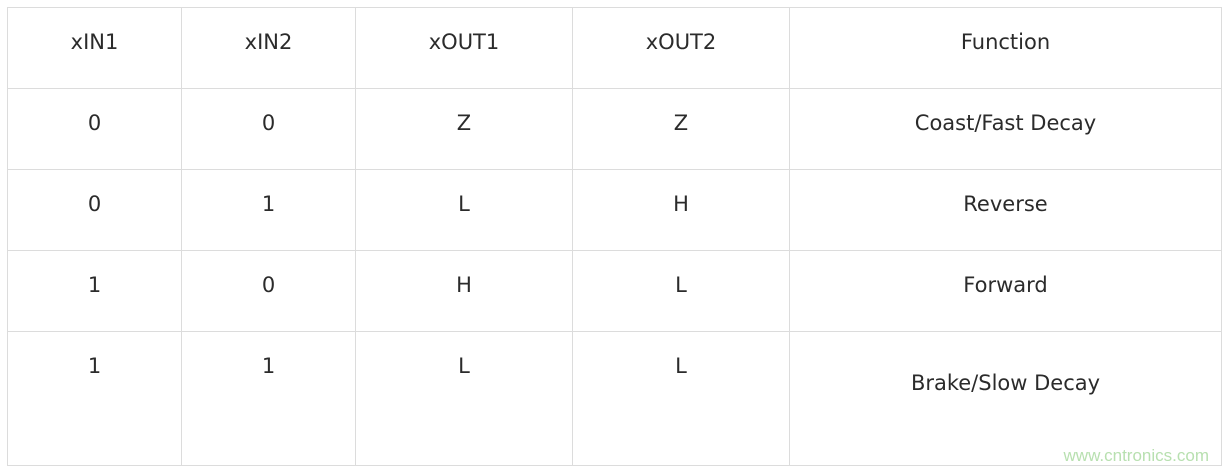 This screenshot has height=472, width=1229. I want to click on cell: Brake/Slow Decay, so click(1005, 398).